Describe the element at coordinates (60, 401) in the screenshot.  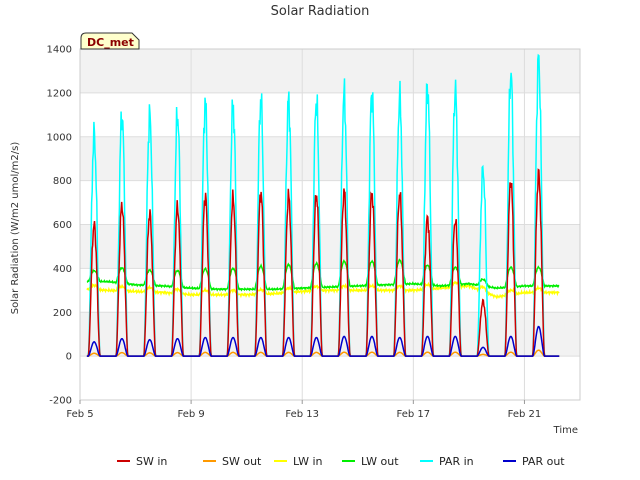
I see `y-tick-label: -200` at that location.